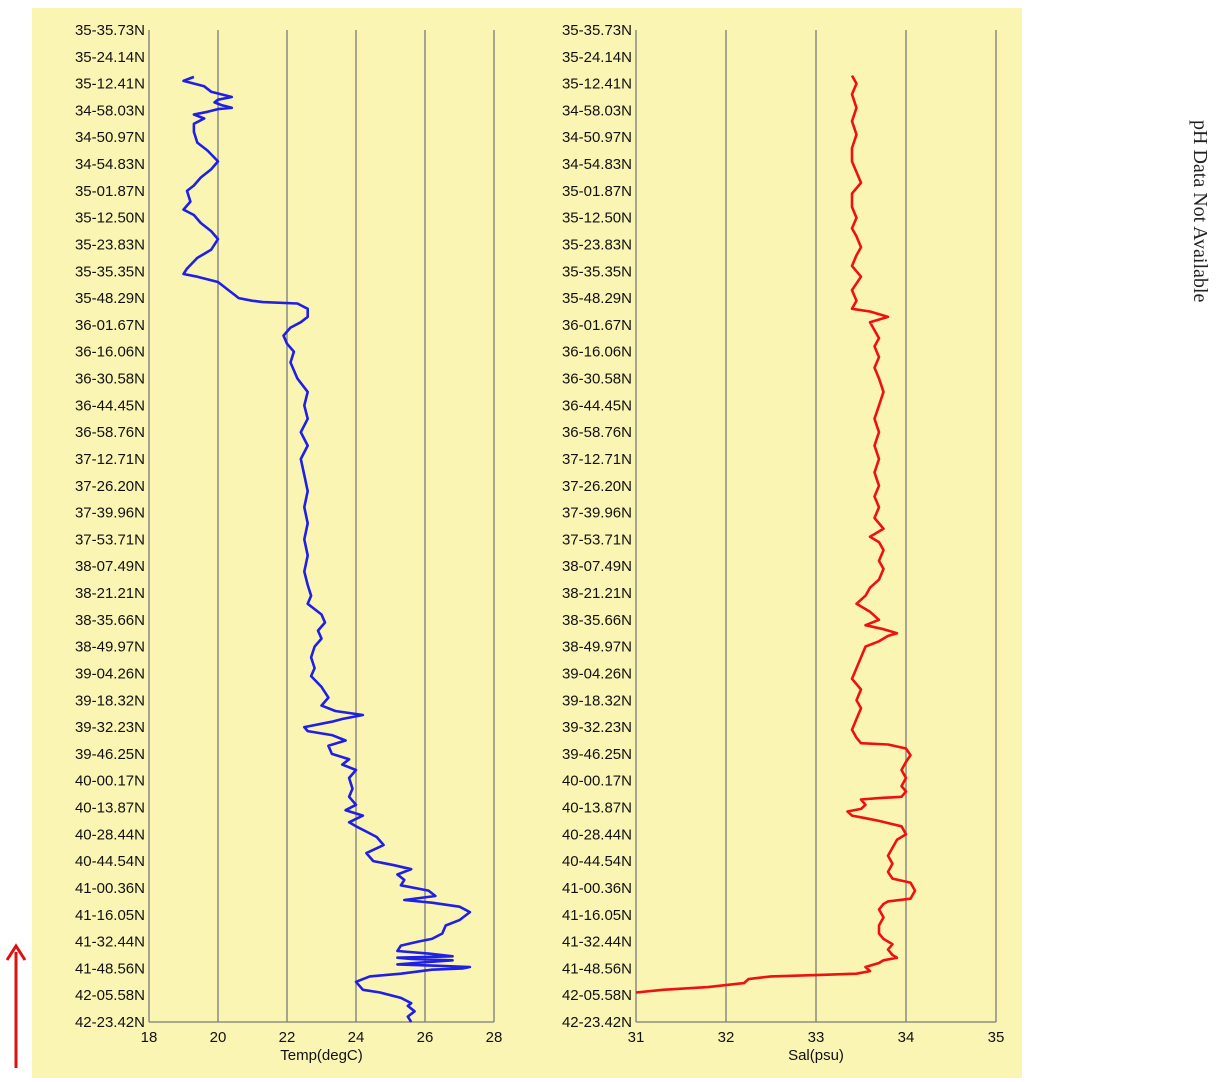 This screenshot has width=1218, height=1082. I want to click on x-tick-label: 18, so click(149, 1037).